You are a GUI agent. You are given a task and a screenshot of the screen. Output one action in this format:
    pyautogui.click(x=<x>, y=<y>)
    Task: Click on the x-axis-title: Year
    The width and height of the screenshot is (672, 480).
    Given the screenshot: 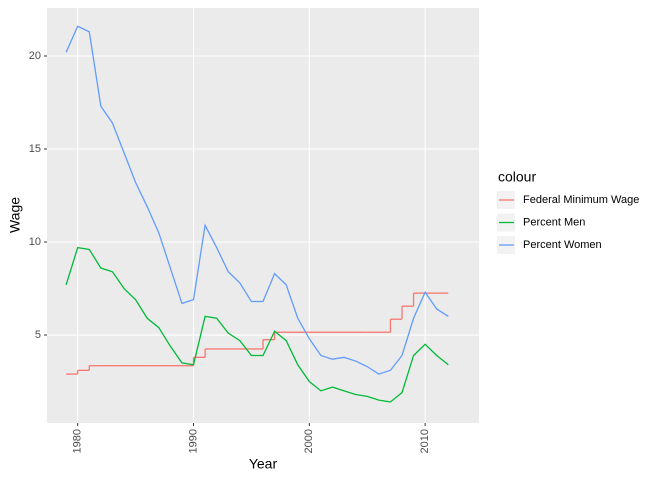 What is the action you would take?
    pyautogui.click(x=263, y=464)
    